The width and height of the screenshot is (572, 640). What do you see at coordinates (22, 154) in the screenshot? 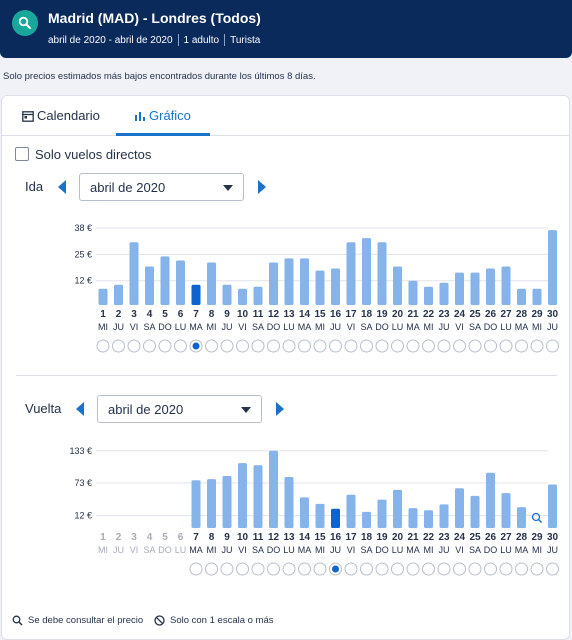
I see `direct-flights-checkbox` at bounding box center [22, 154].